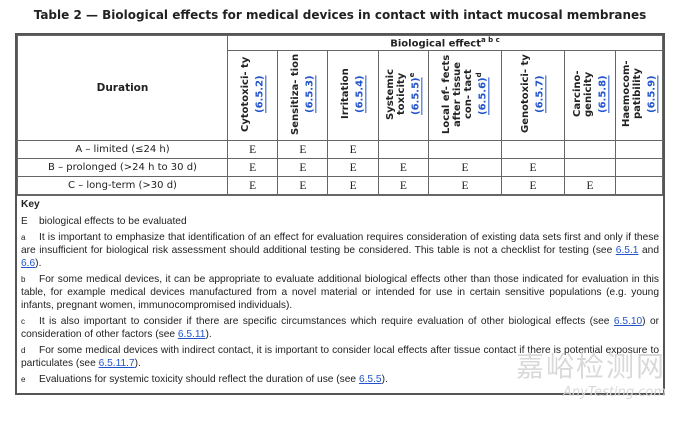 This screenshot has width=680, height=422. I want to click on section-link: (6.5.2), so click(260, 94).